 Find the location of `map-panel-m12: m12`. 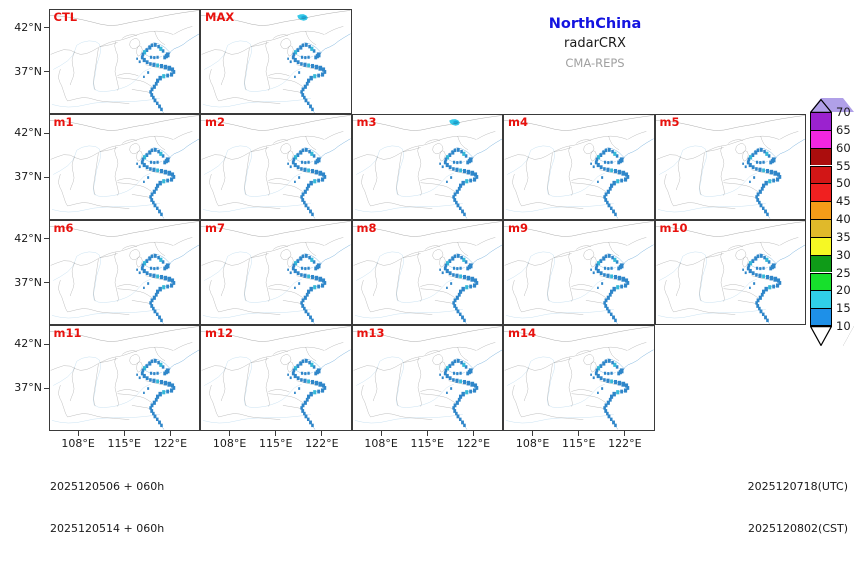

map-panel-m12: m12 is located at coordinates (276, 378).